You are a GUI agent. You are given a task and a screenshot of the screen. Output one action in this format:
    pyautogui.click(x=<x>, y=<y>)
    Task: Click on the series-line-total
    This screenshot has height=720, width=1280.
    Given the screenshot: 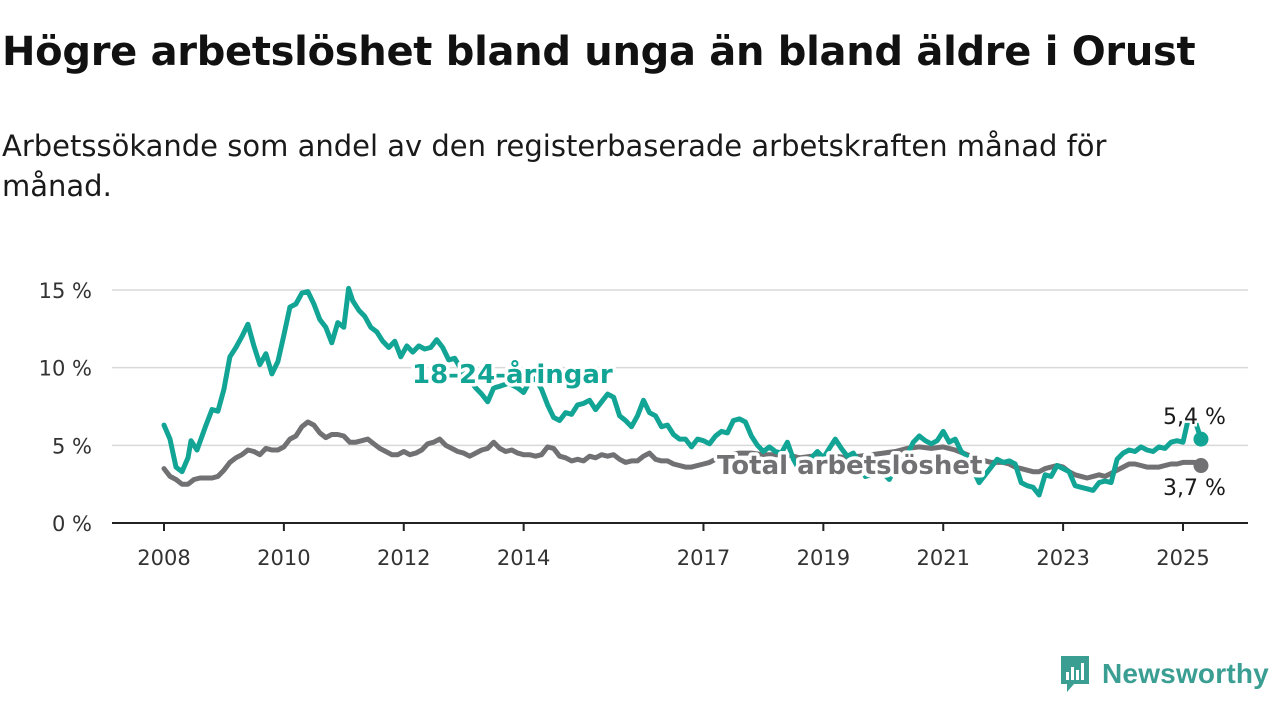 What is the action you would take?
    pyautogui.click(x=682, y=453)
    